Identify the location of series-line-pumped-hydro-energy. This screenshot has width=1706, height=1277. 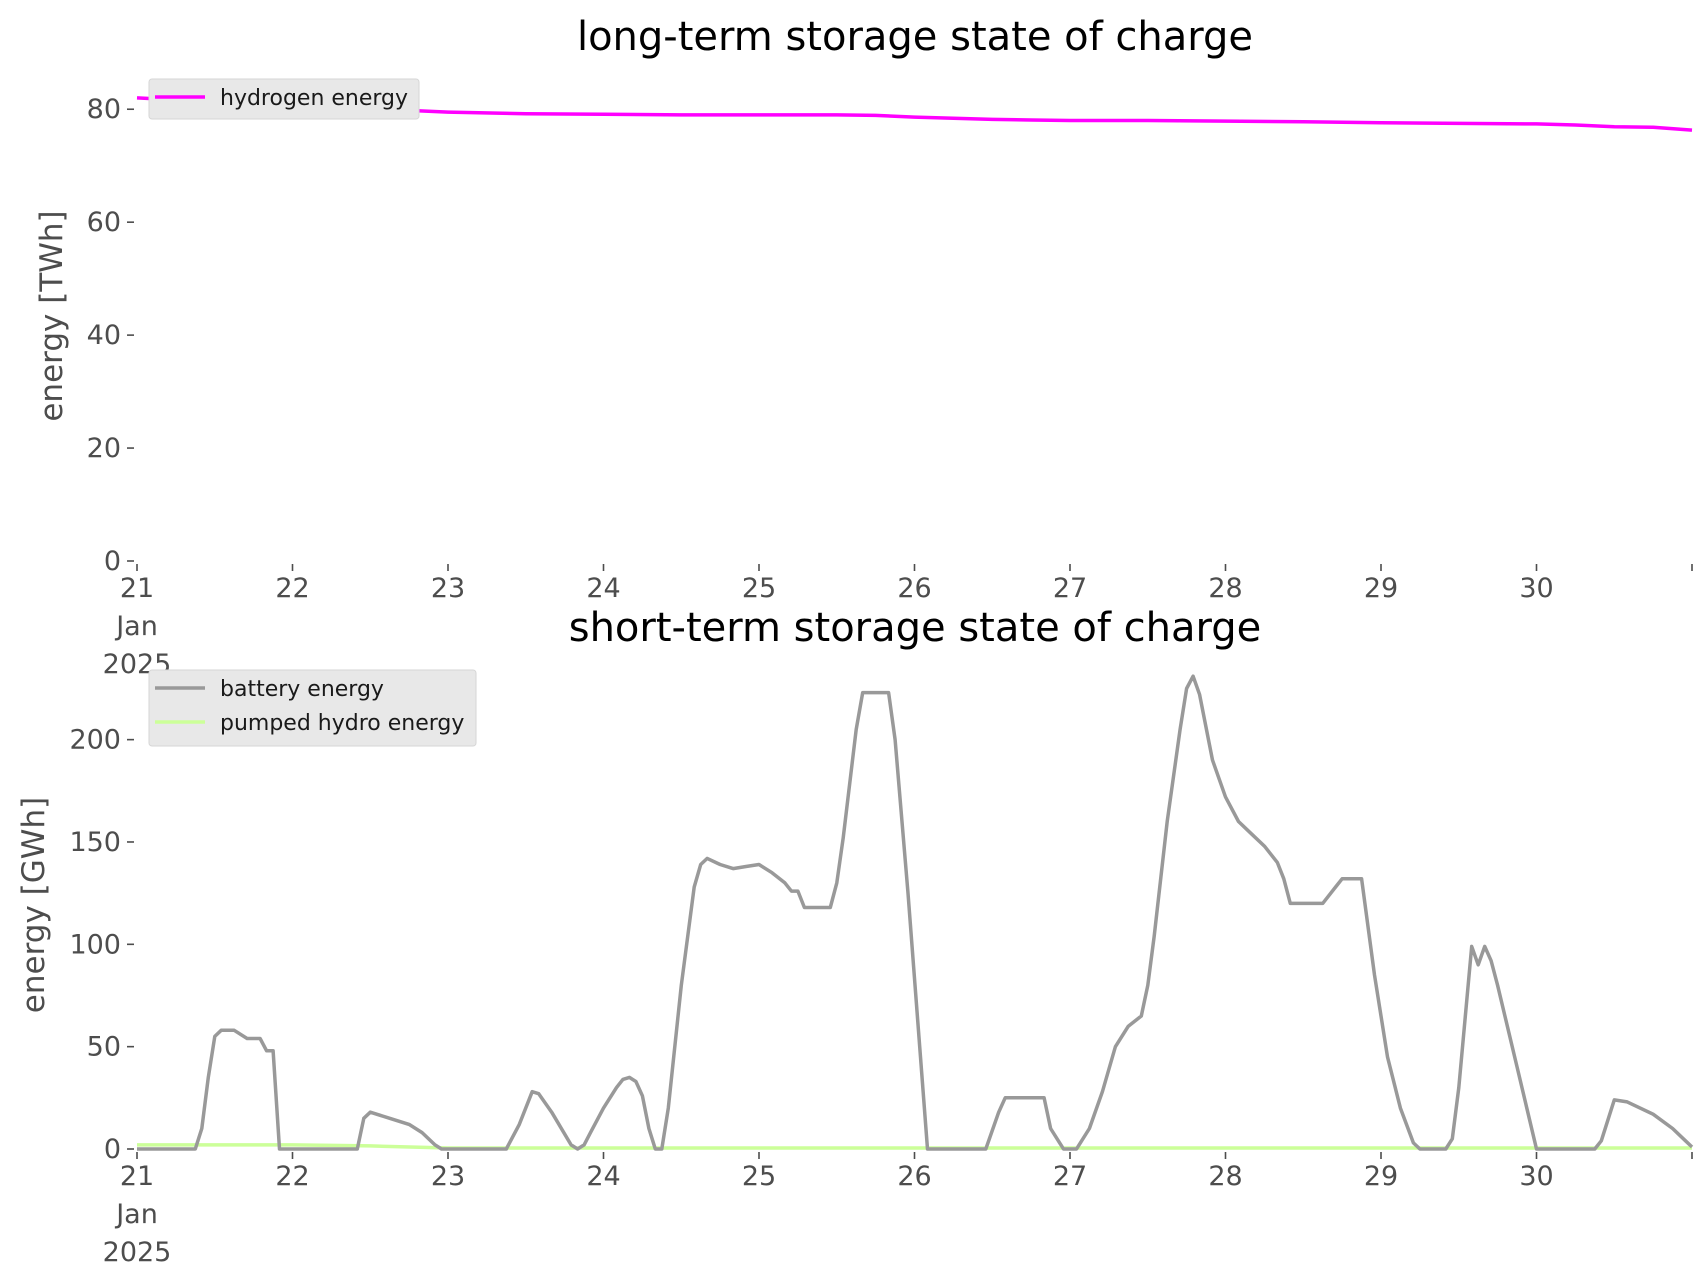
(914, 1146).